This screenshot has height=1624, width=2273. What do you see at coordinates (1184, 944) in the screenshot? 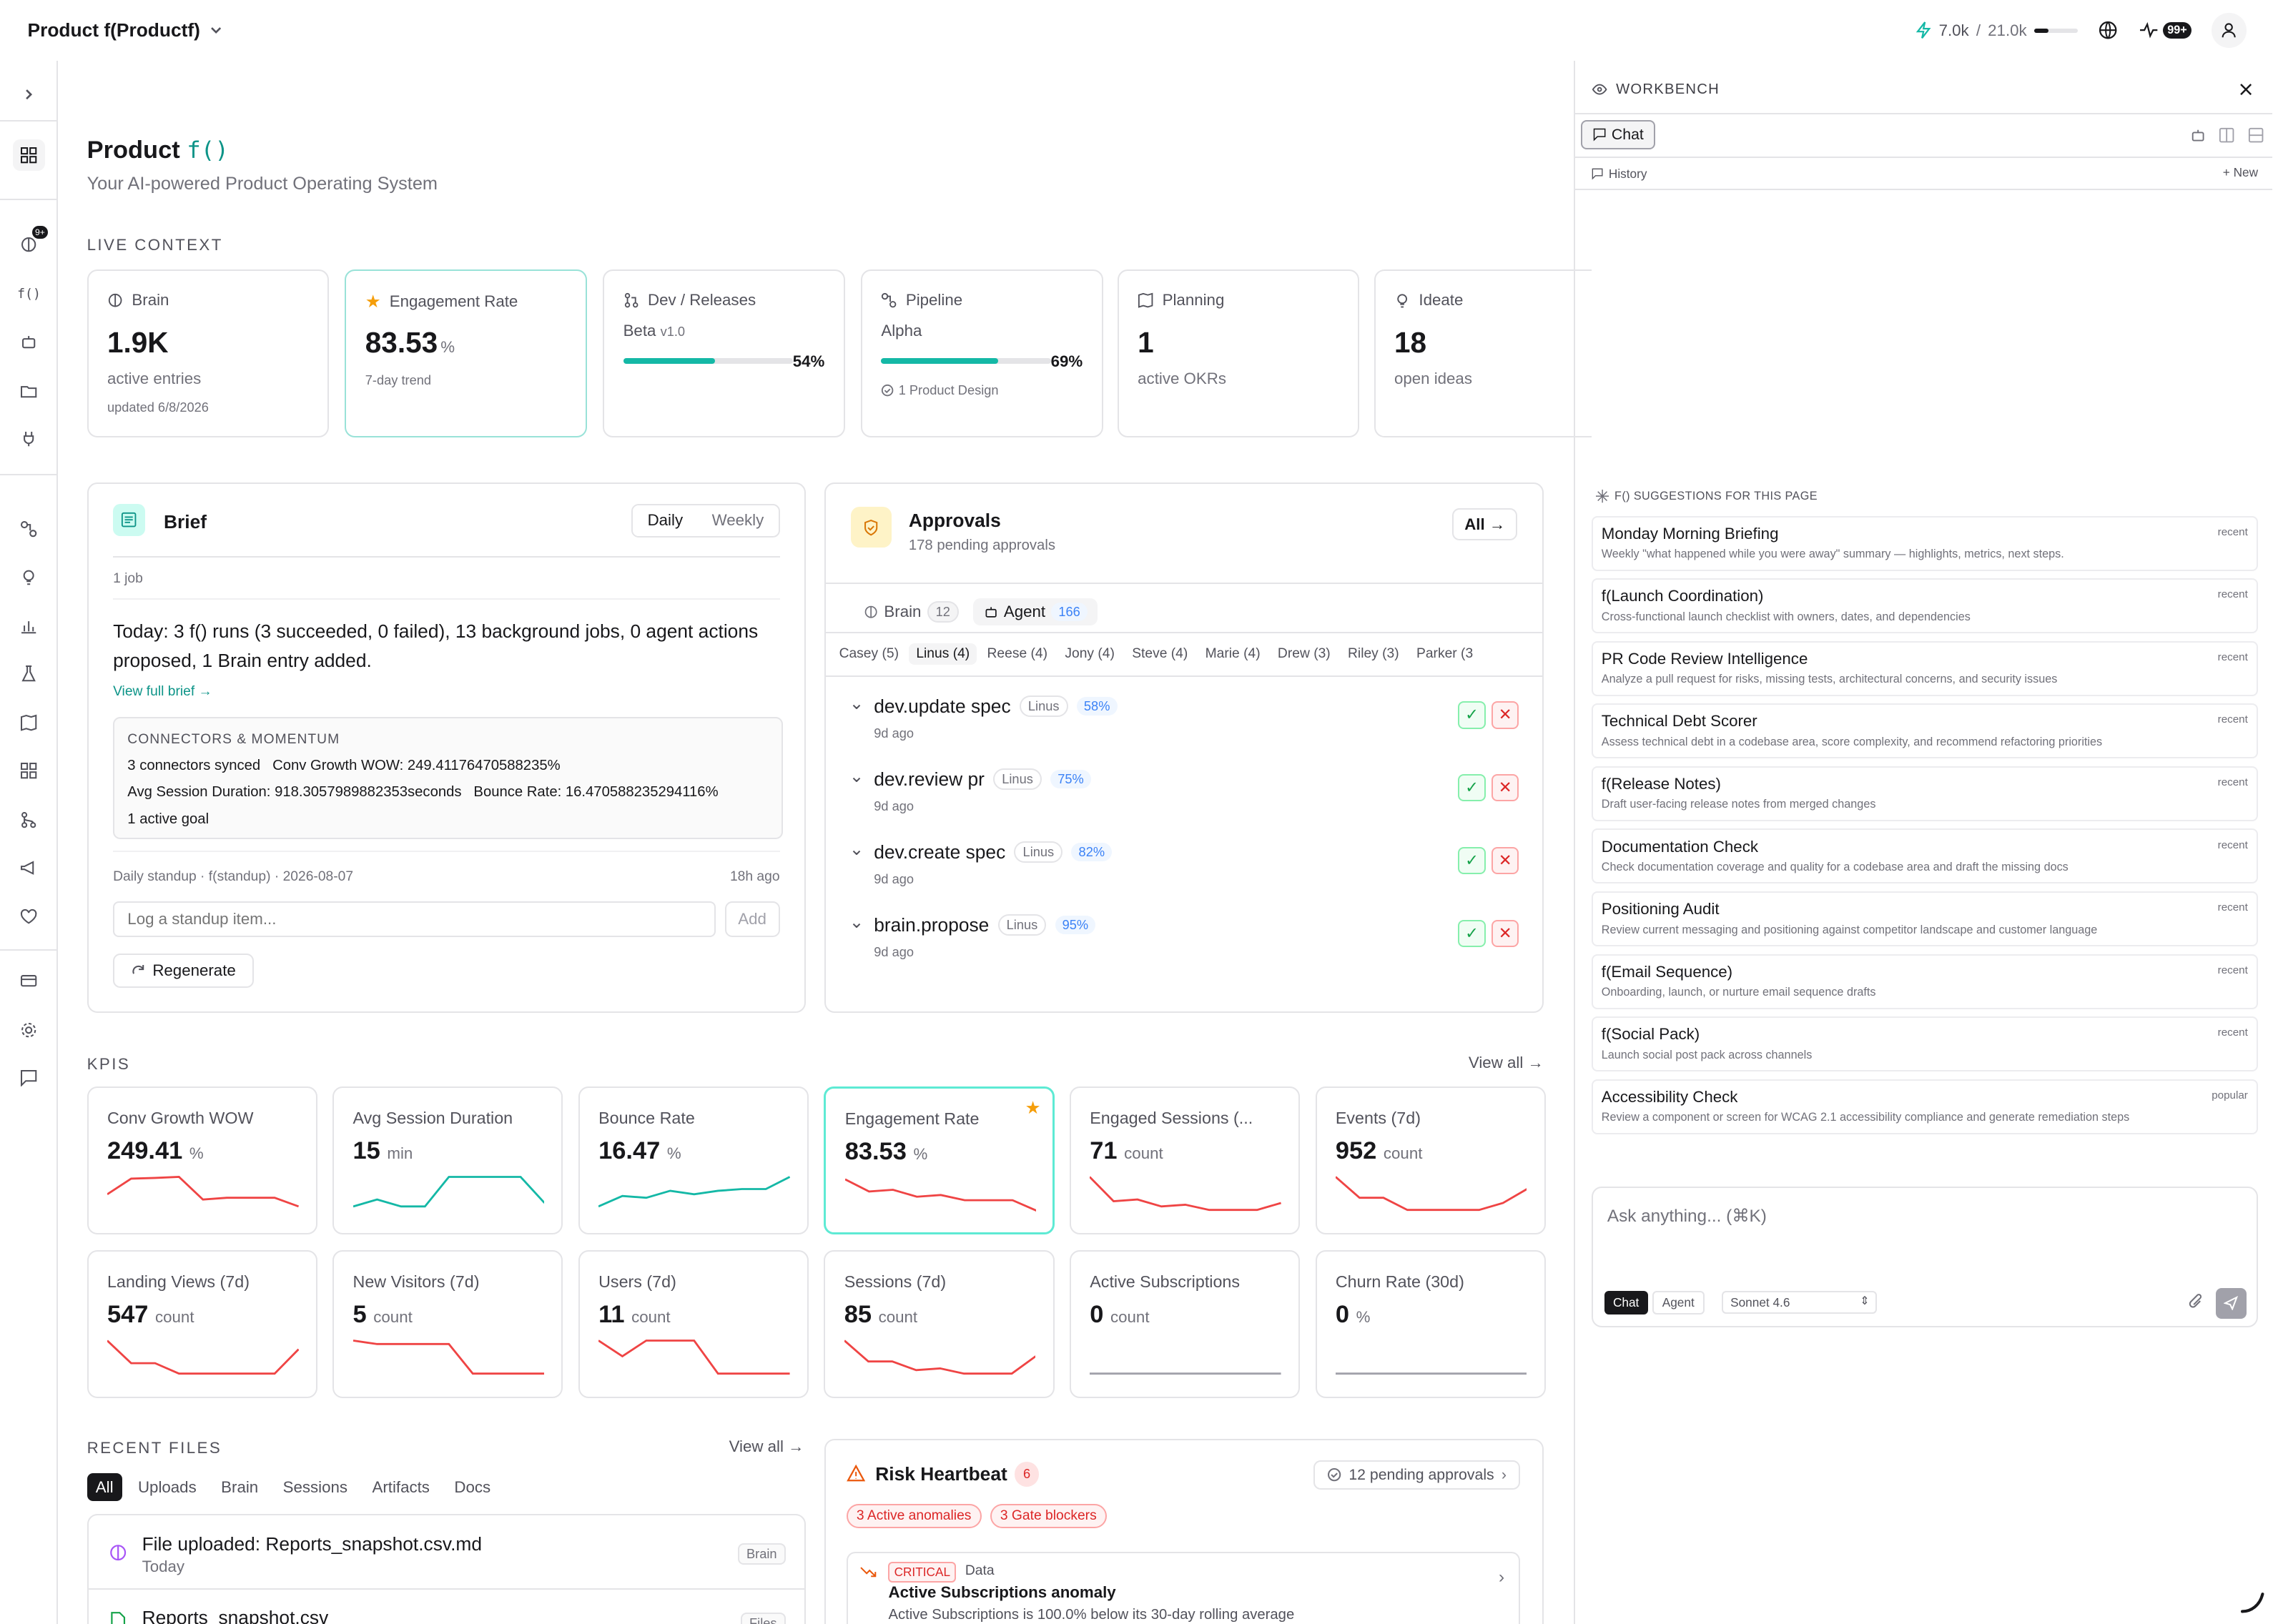
I see `approval-row: brain.propose Linus 95% ⌄ 9d ago ✓ ✕` at bounding box center [1184, 944].